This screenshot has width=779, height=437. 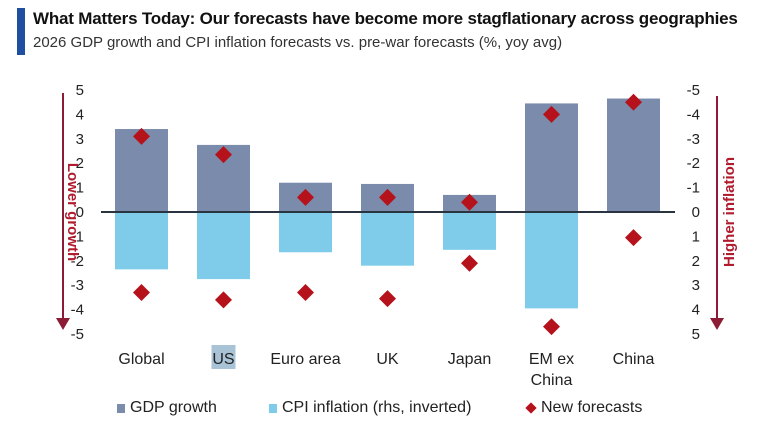 I want to click on right-axis-tick: -5, so click(x=693, y=90).